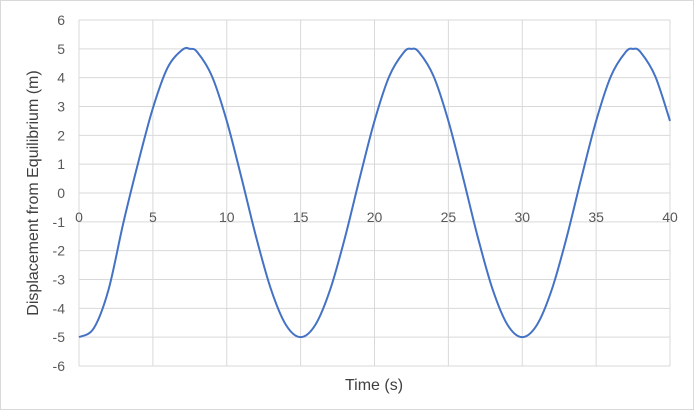  I want to click on y-tick-label: 4, so click(61, 78).